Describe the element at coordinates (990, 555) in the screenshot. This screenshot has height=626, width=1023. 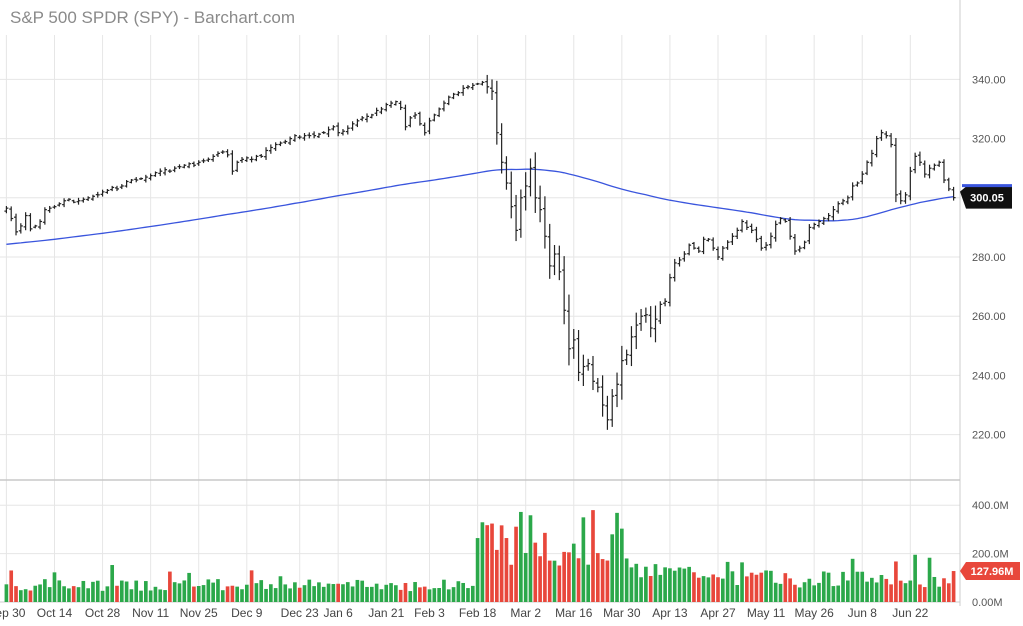
I see `volume-tick-label: 200.0M` at that location.